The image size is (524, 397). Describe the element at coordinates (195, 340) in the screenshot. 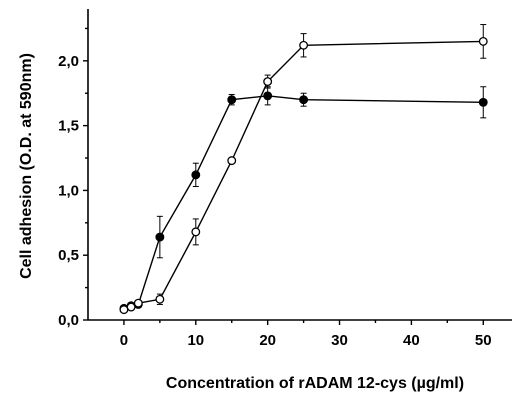

I see `x-tick-label: 10` at that location.